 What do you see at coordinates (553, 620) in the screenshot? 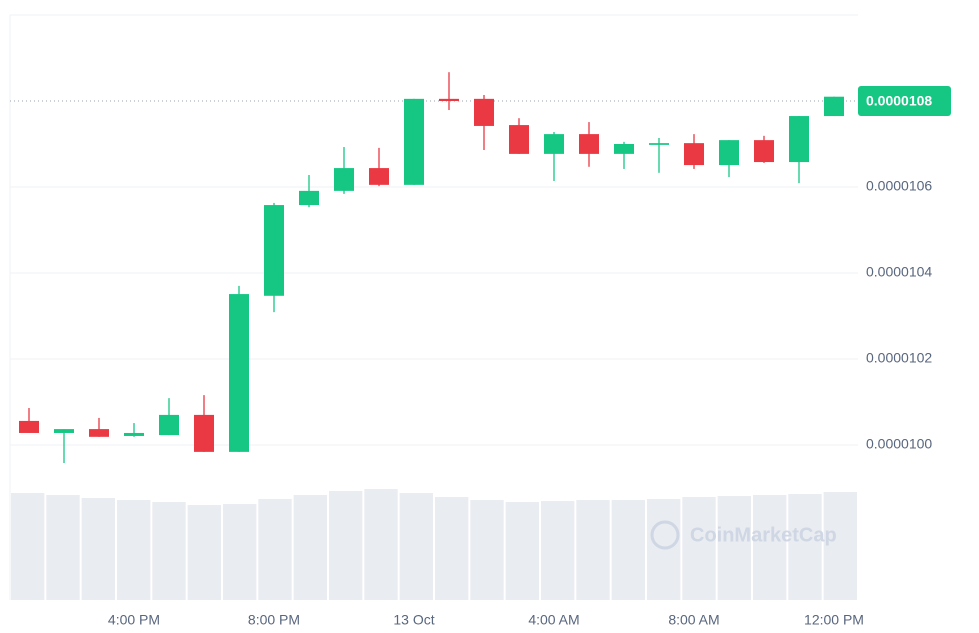
I see `x-tick-label: 4:00 AM` at bounding box center [553, 620].